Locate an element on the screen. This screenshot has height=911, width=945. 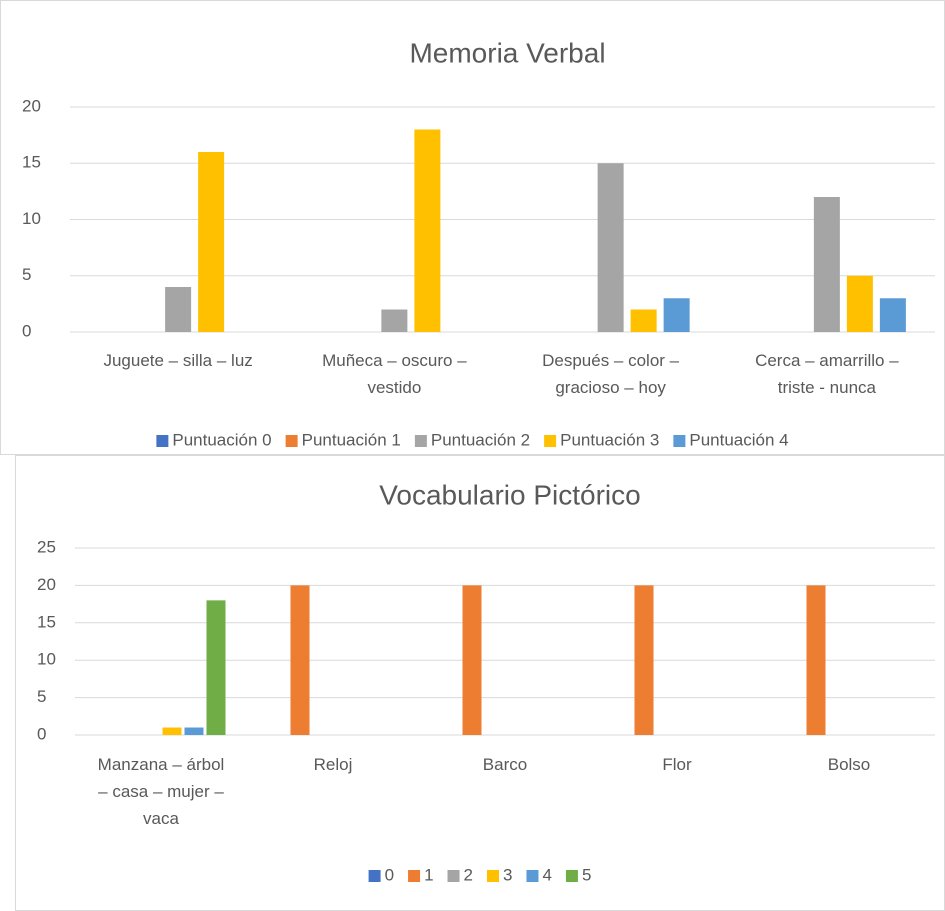
legend-label: Puntuación 3 is located at coordinates (609, 439).